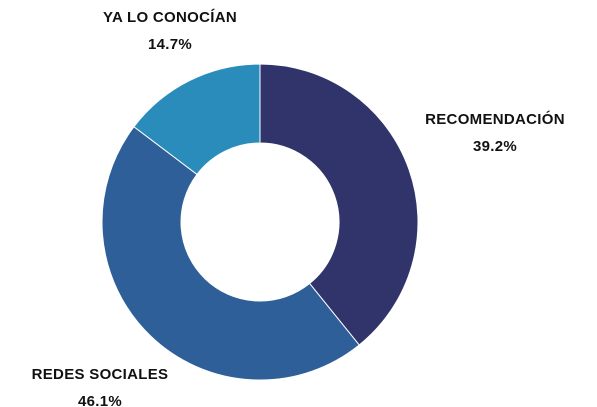 This screenshot has width=597, height=407. Describe the element at coordinates (170, 44) in the screenshot. I see `slice-value-label: 14.7%` at that location.